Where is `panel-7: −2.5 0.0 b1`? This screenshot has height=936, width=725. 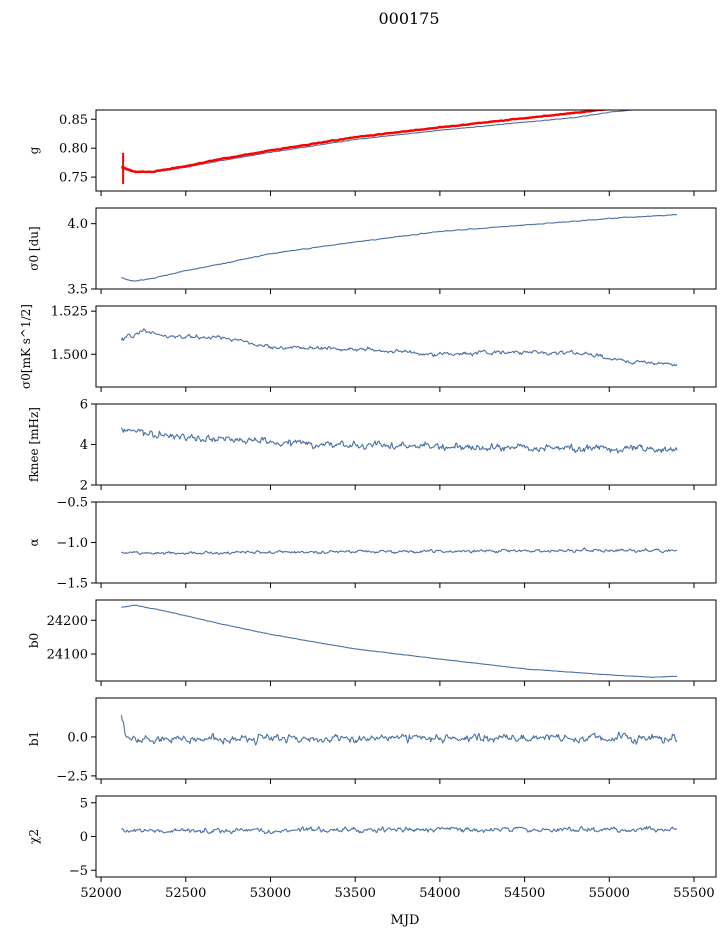
panel-7: −2.5 0.0 b1 is located at coordinates (372, 740).